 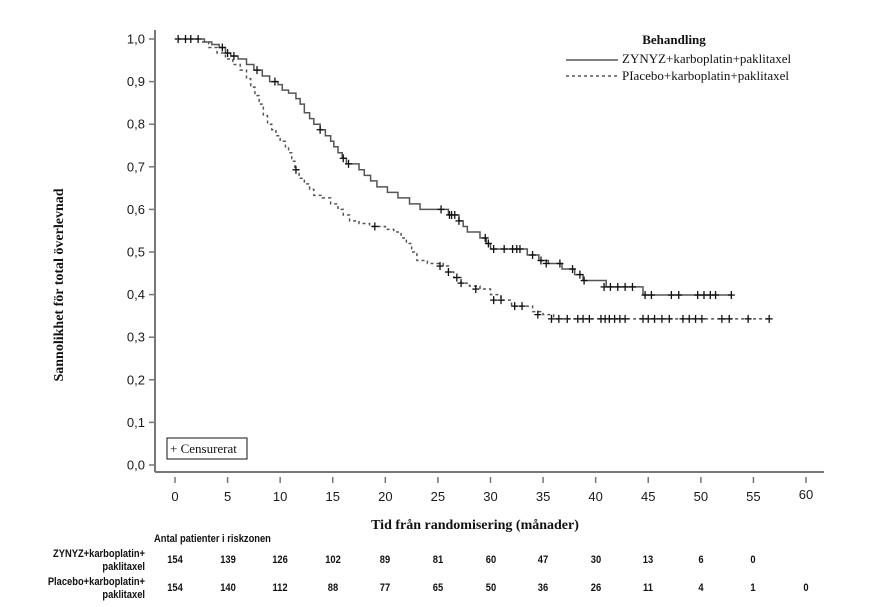 I want to click on risk-cell: 112, so click(x=280, y=588).